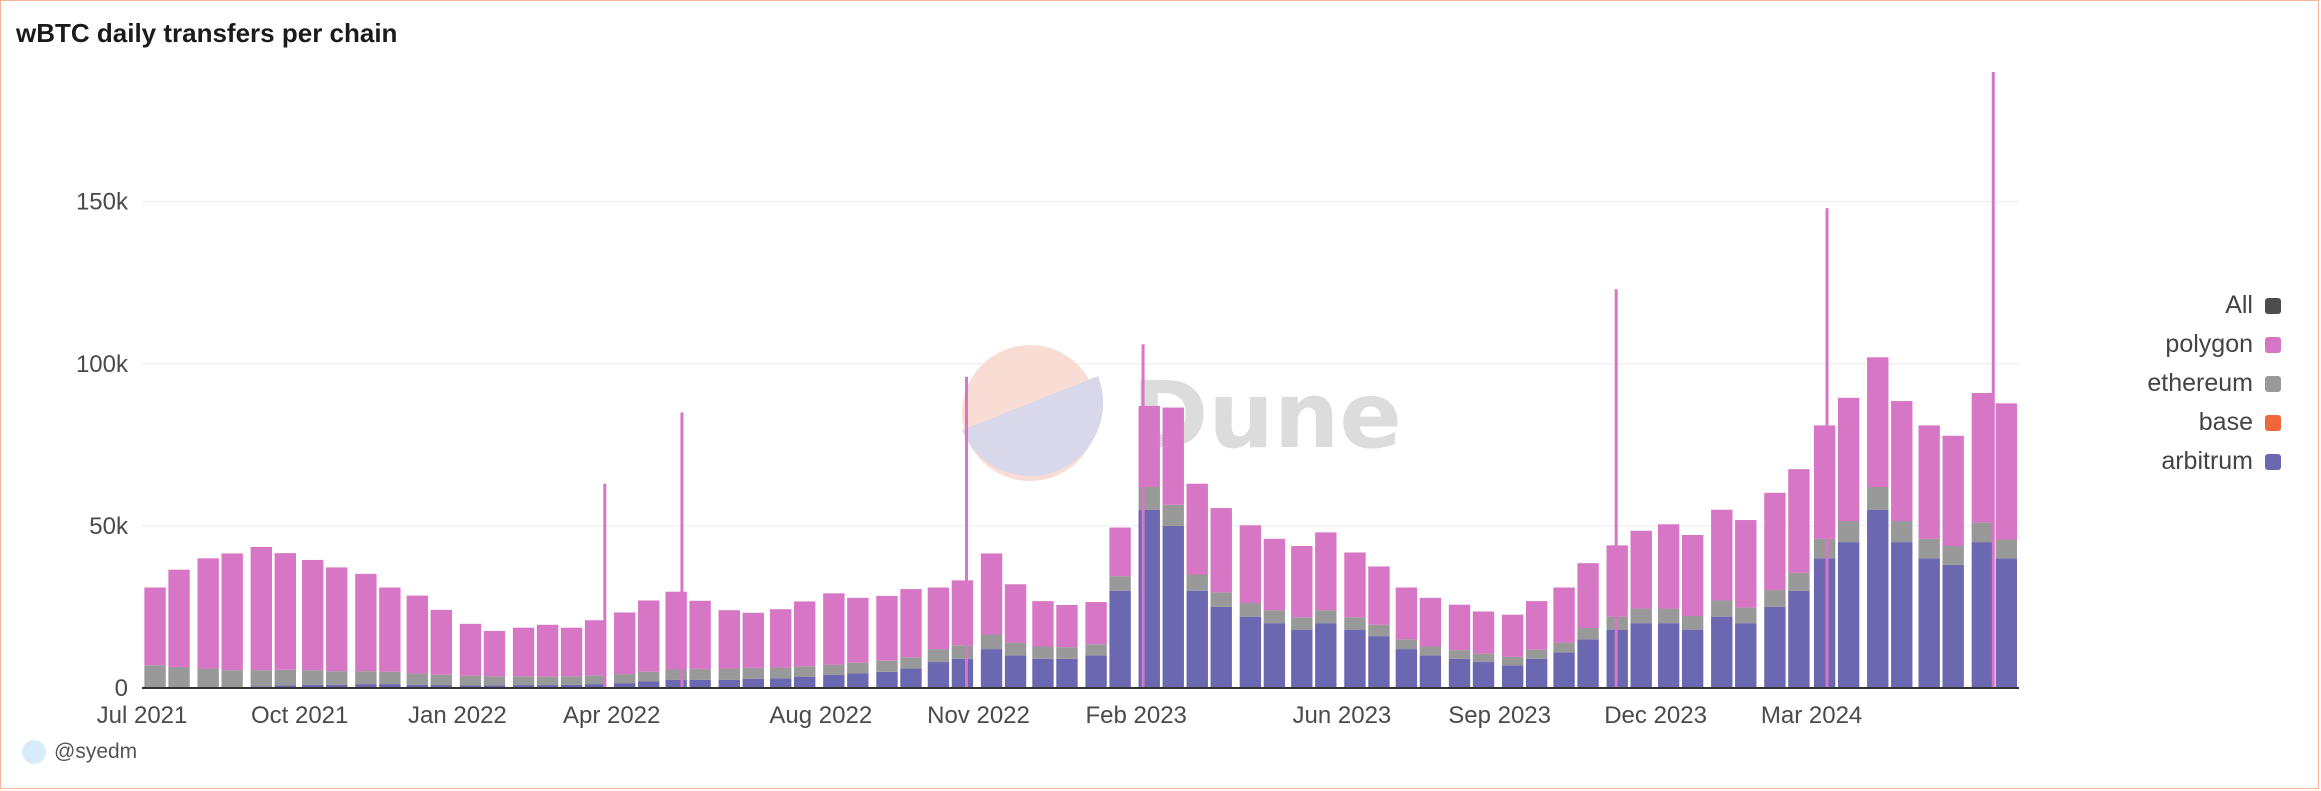 Image resolution: width=2321 pixels, height=791 pixels. What do you see at coordinates (207, 33) in the screenshot?
I see `chart-title: wBTC daily transfers per chain` at bounding box center [207, 33].